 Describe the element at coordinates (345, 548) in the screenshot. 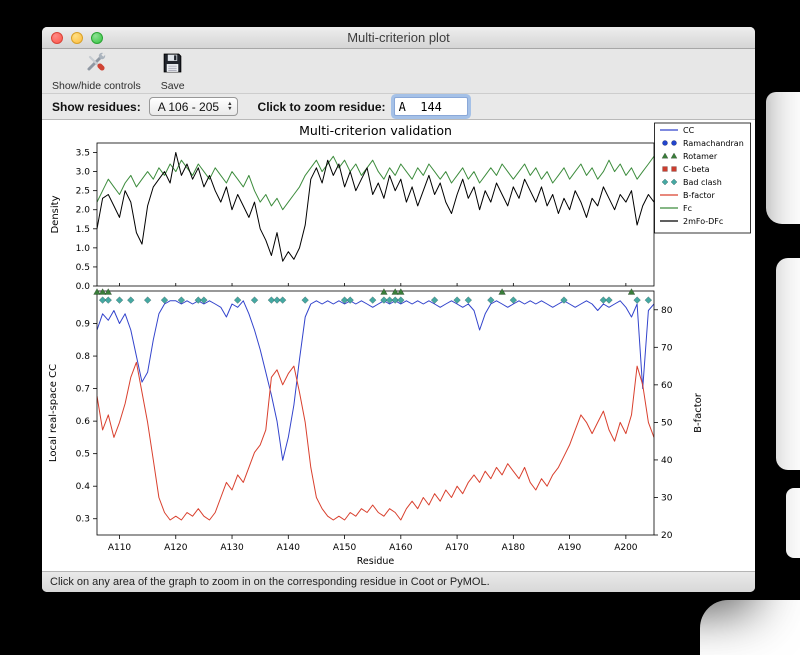

I see `svg-text: A150` at that location.